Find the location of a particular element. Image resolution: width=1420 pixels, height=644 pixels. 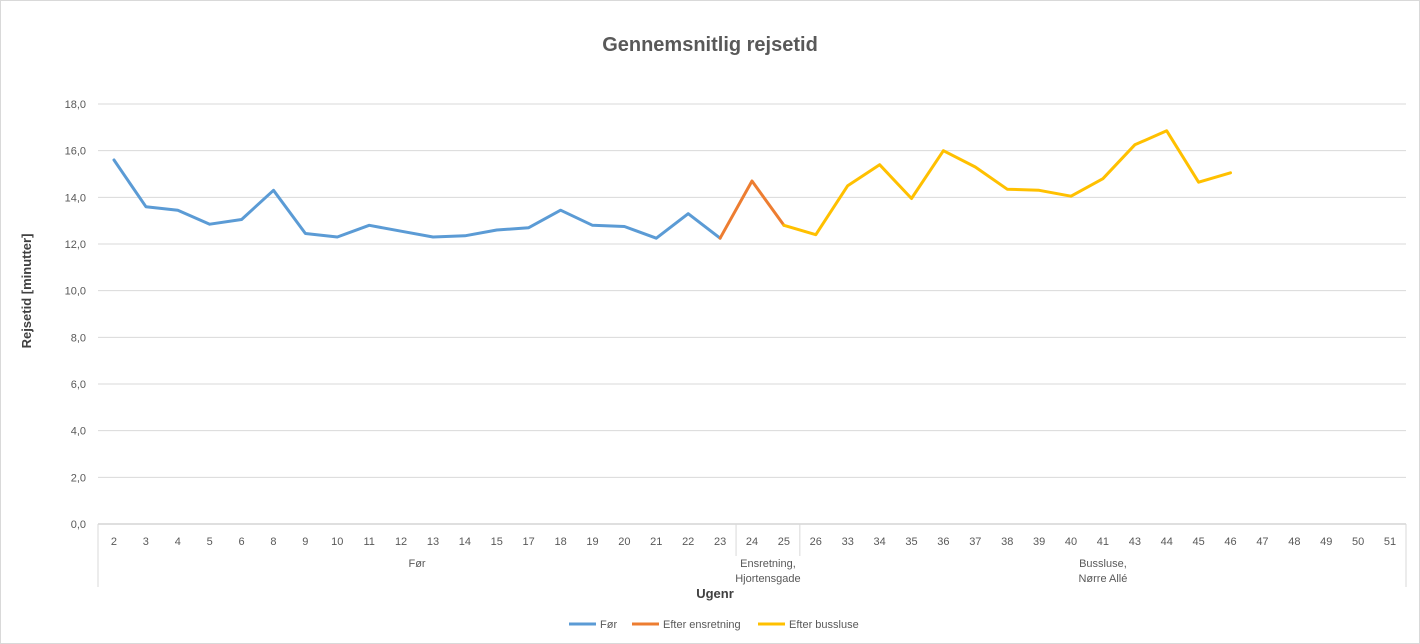

y-tick-label: 6,0 is located at coordinates (78, 385).